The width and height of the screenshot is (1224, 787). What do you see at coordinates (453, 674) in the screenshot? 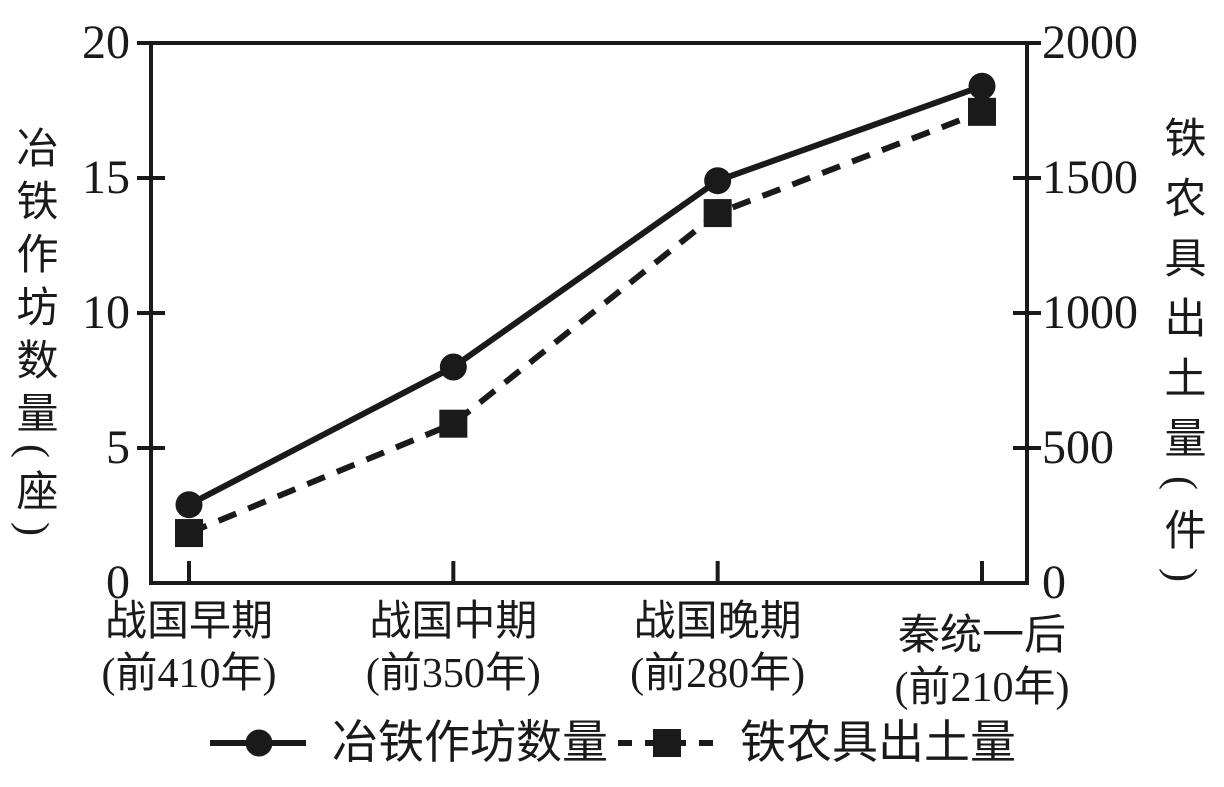
I see `x-axis-label-year: (前350年)` at bounding box center [453, 674].